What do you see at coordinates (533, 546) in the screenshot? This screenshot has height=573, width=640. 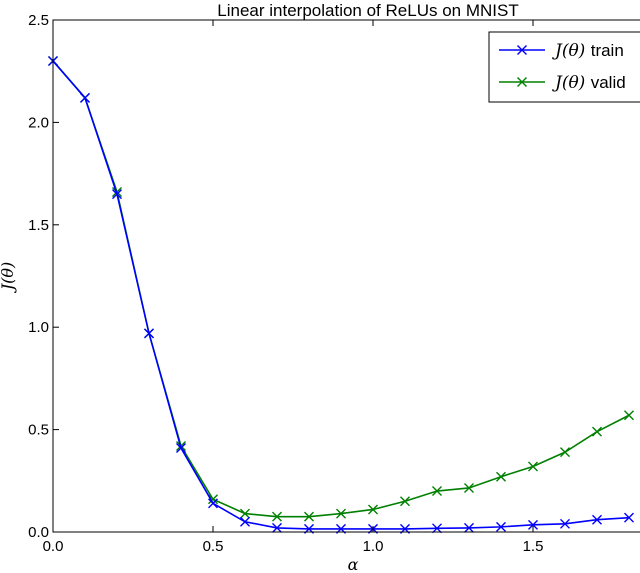 I see `x-tick-label: 1.5` at bounding box center [533, 546].